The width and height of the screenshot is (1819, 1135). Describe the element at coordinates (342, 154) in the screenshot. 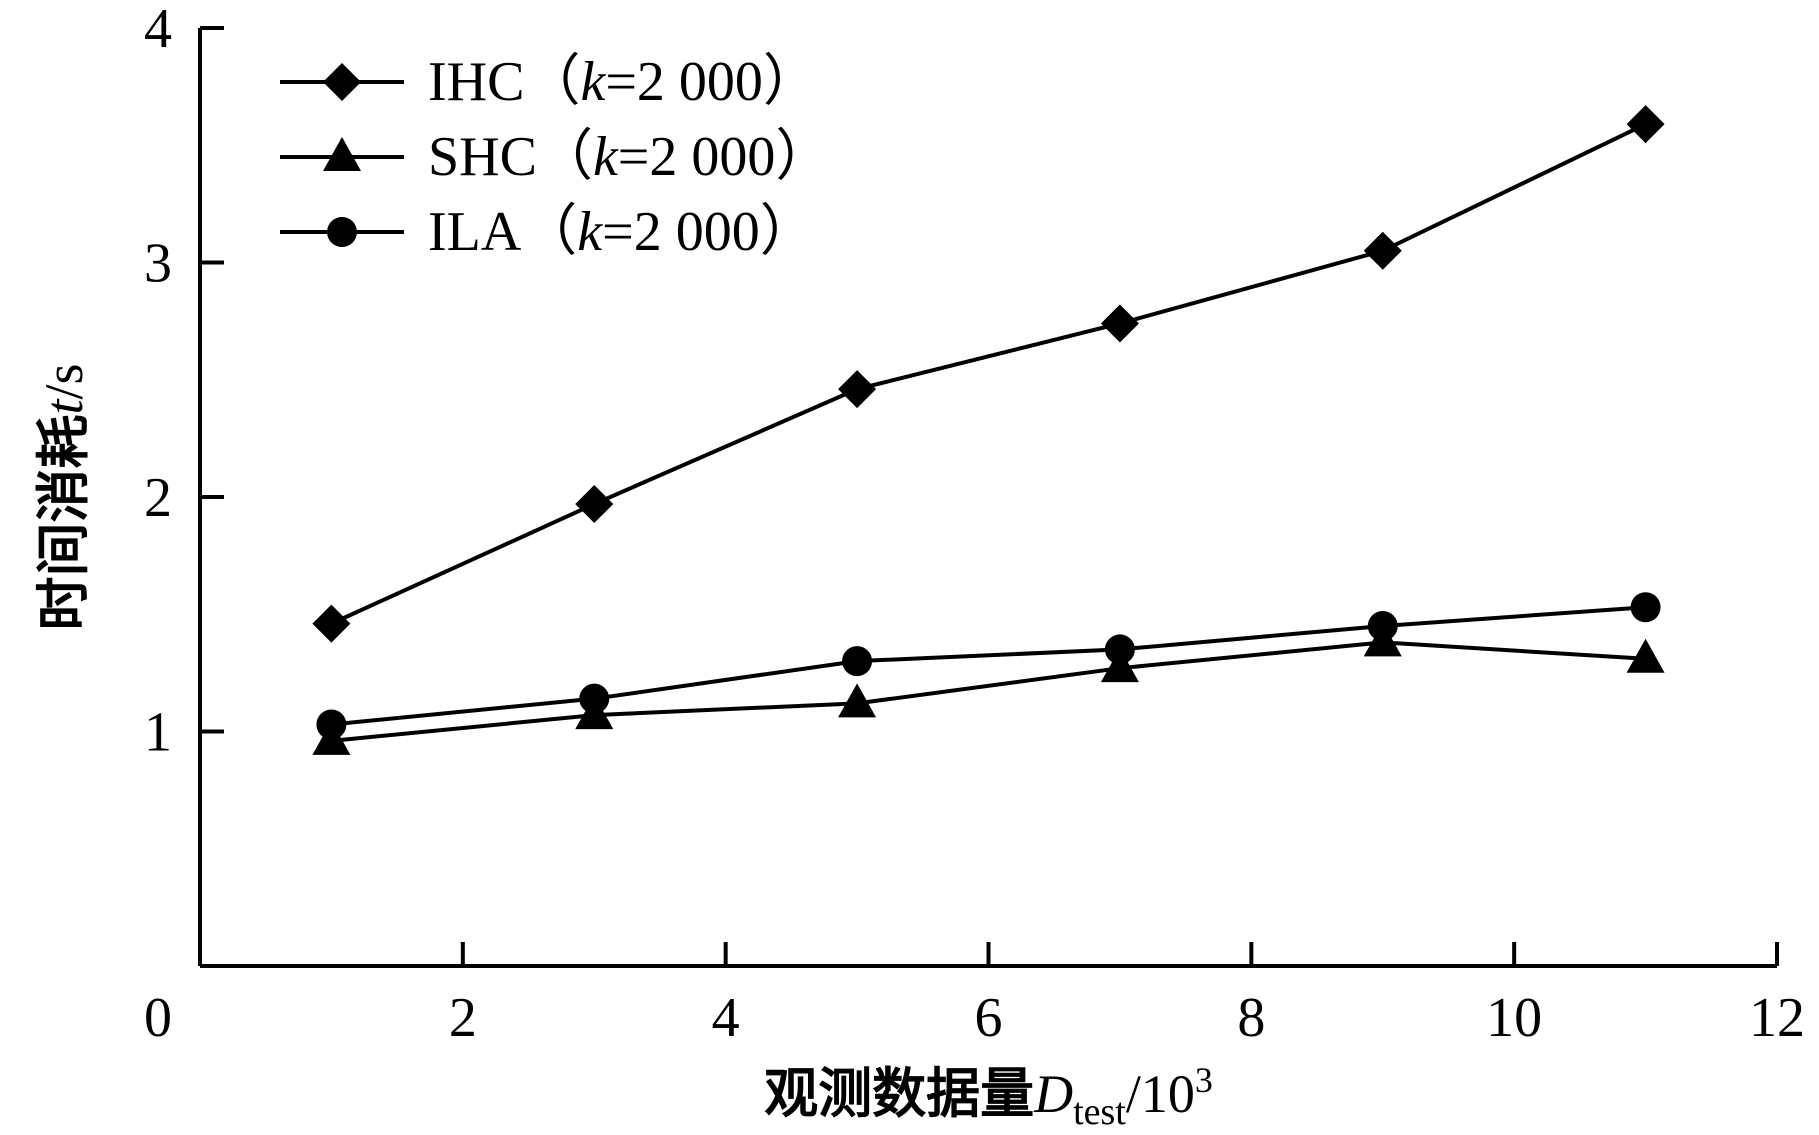

I see `legend-marker-triangle` at that location.